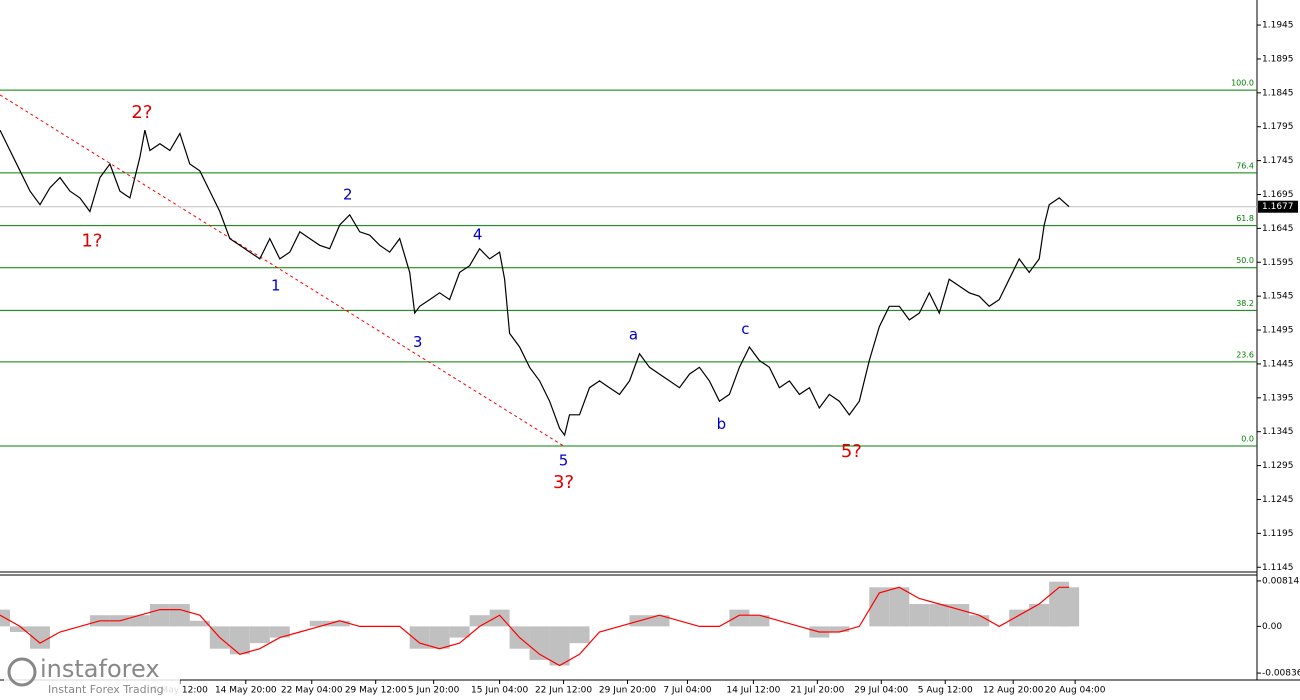 Image resolution: width=1300 pixels, height=700 pixels. I want to click on fib-label: 61.8, so click(1245, 218).